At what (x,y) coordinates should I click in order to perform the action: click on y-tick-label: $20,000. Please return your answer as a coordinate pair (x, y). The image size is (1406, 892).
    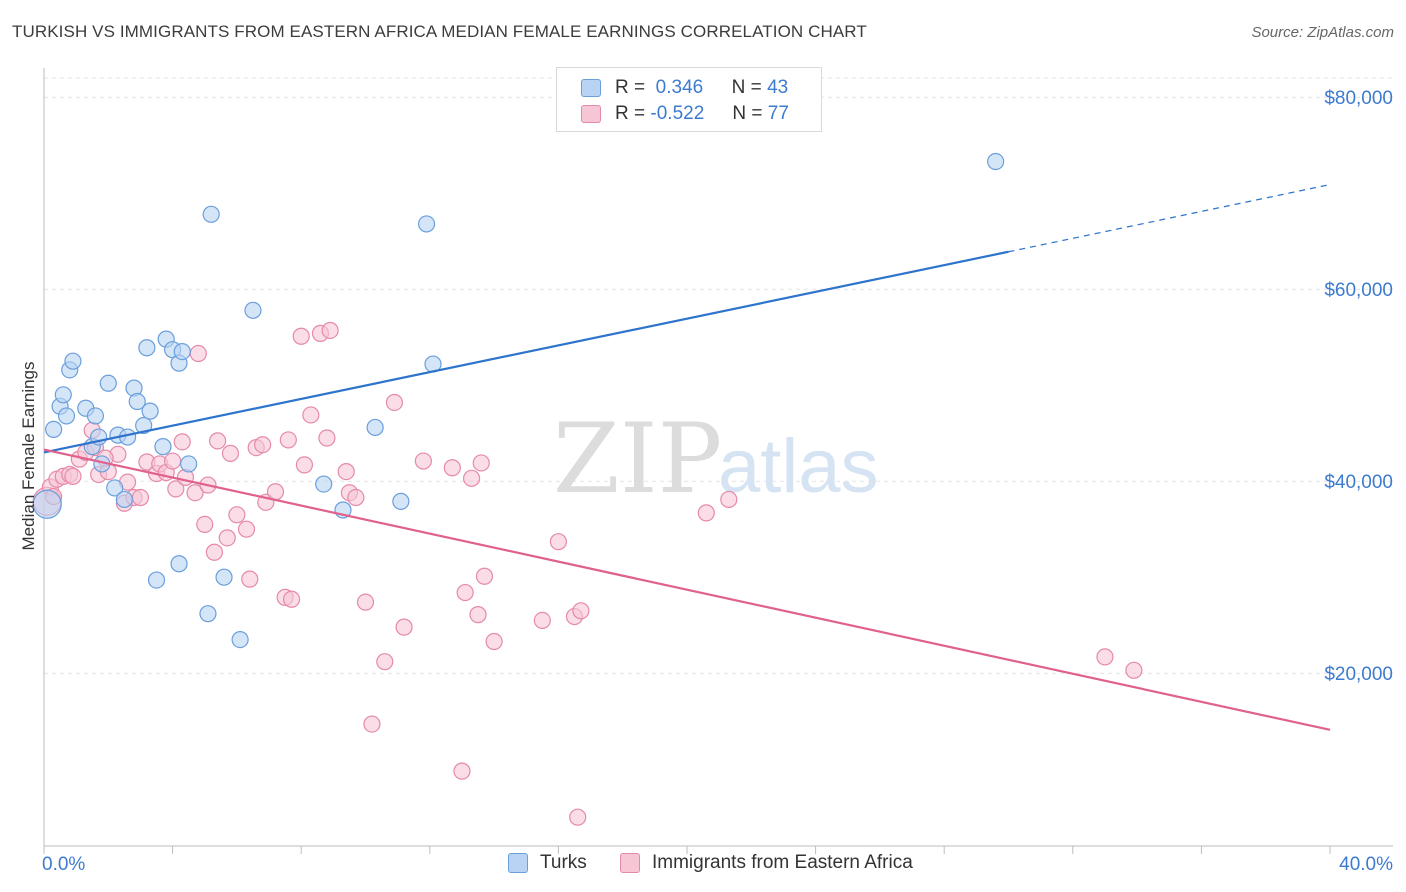
    Looking at the image, I should click on (1358, 674).